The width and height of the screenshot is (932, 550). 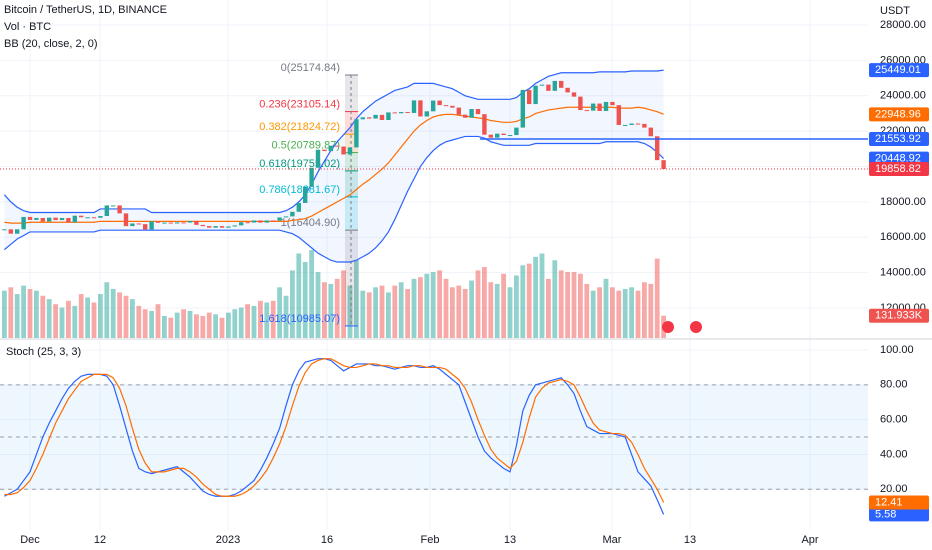 I want to click on volume-label-box, so click(x=899, y=315).